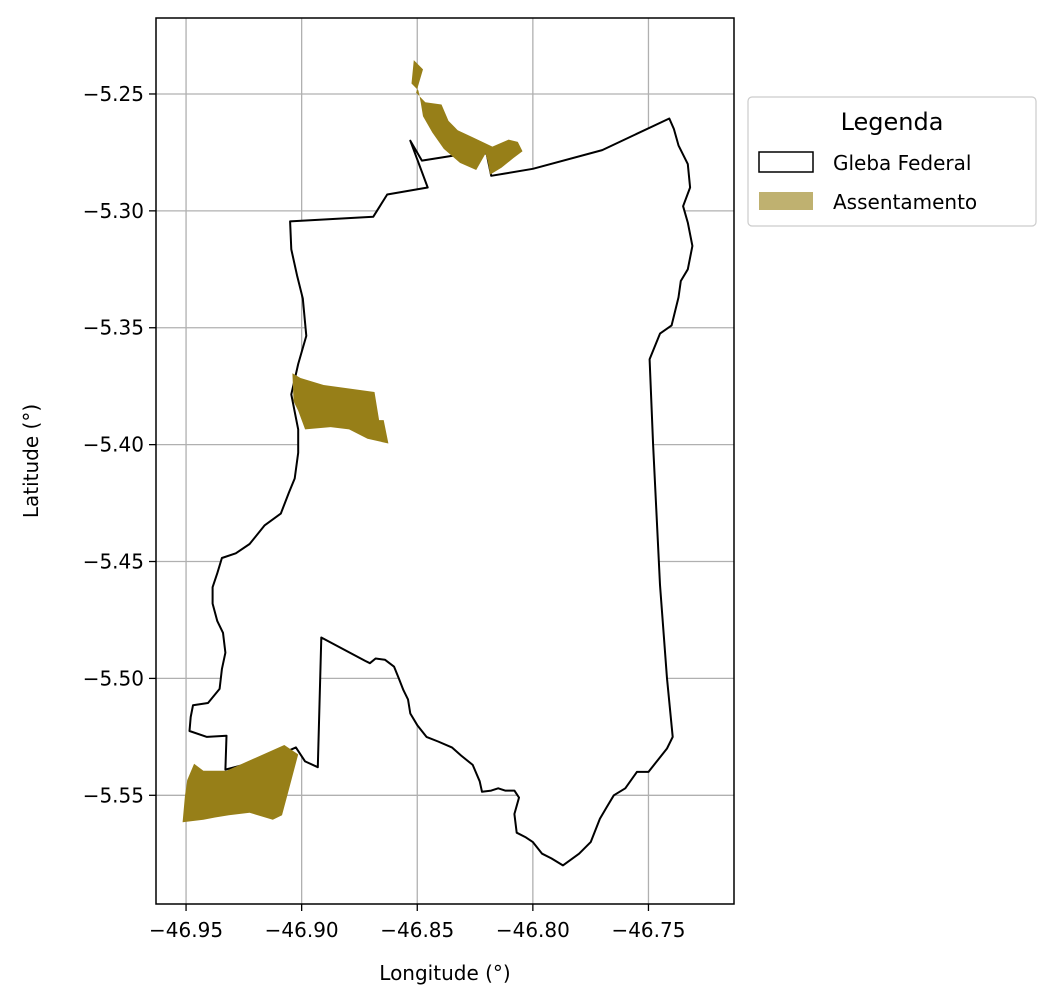  Describe the element at coordinates (444, 973) in the screenshot. I see `x-axis-label: Longitude (°)` at that location.